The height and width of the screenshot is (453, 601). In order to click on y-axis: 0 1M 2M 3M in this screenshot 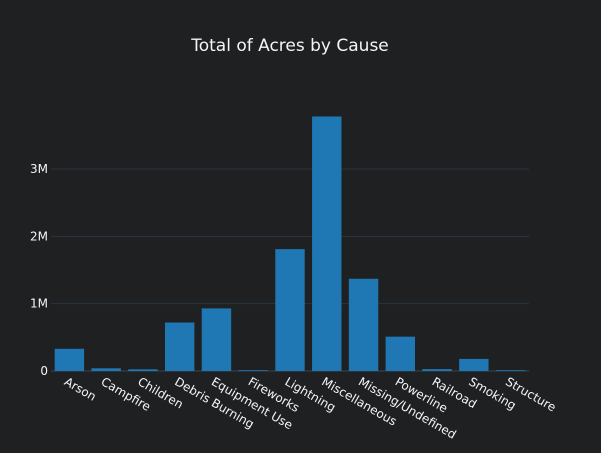, I will do `click(39, 270)`.